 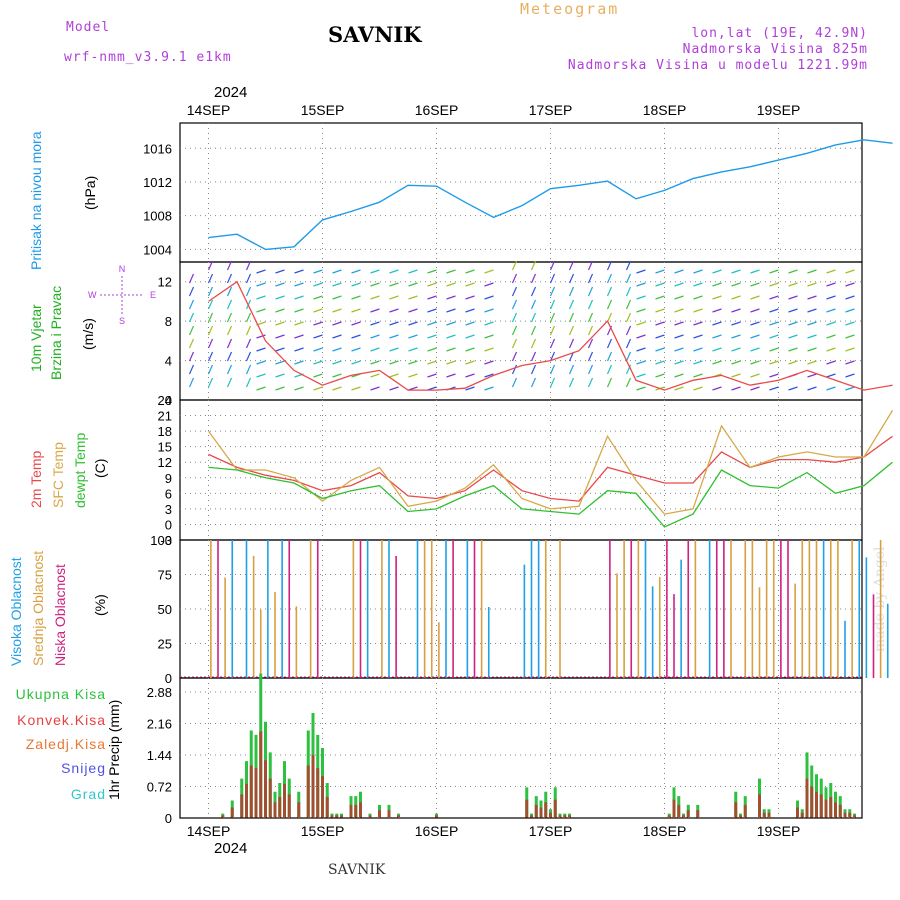 I want to click on wind-tick-label: 0, so click(x=168, y=400).